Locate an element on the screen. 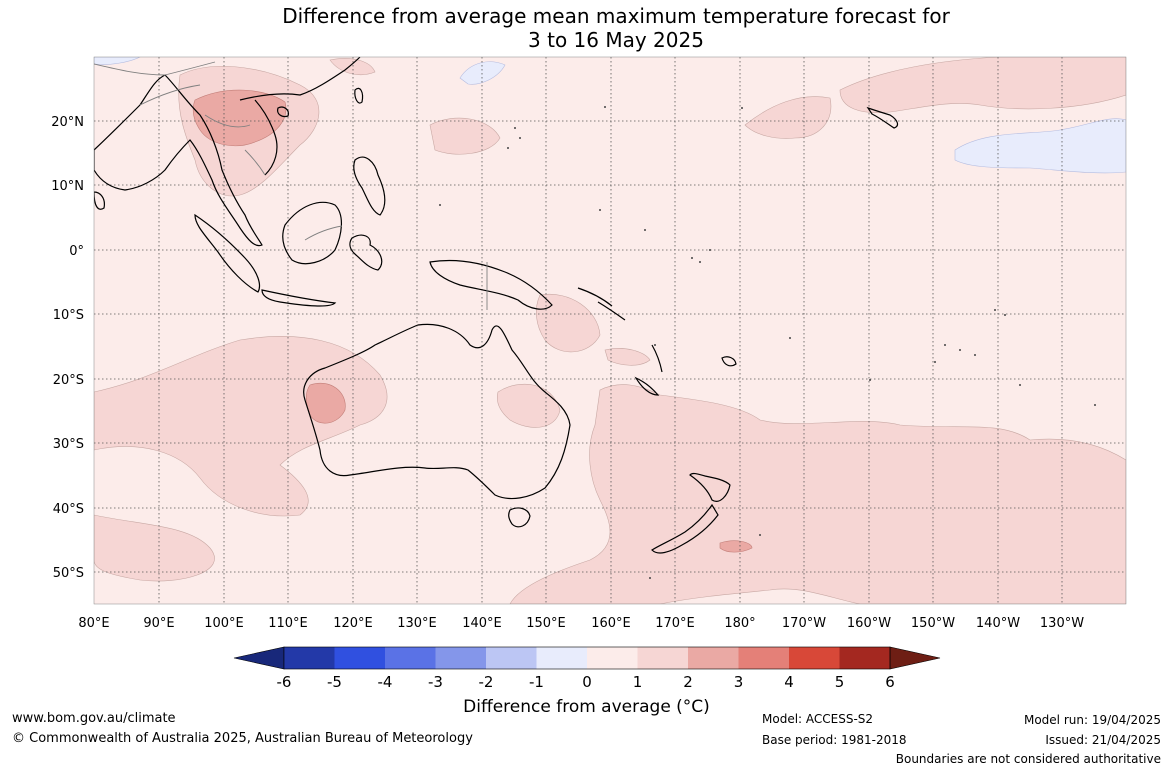 This screenshot has height=770, width=1173. lon-label: 90°E is located at coordinates (158, 623).